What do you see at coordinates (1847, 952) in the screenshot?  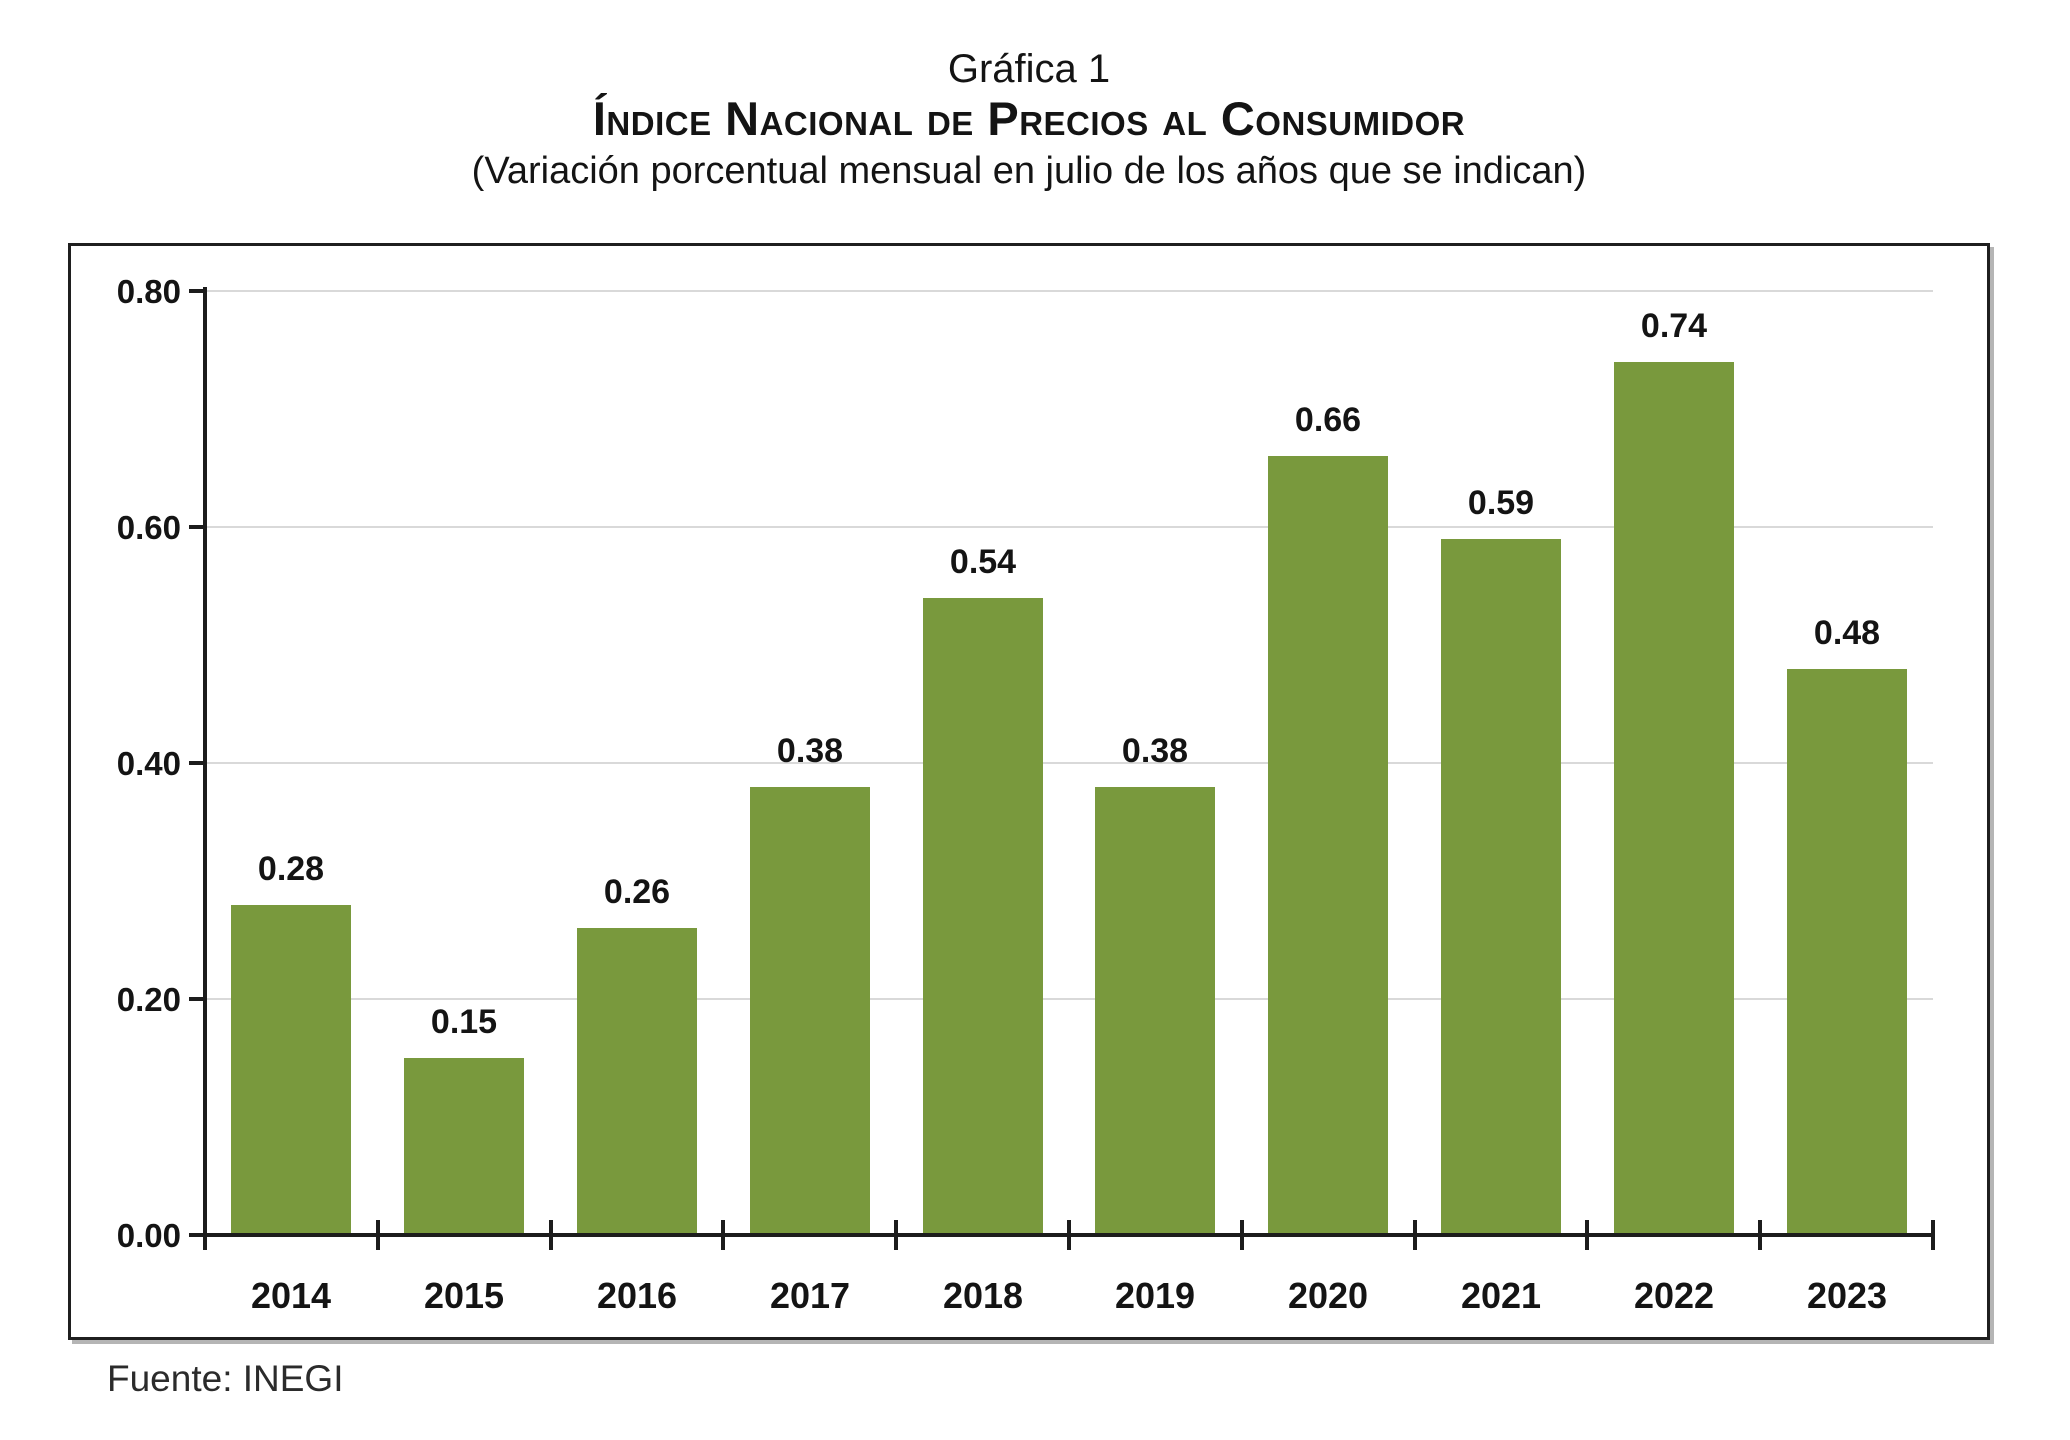 I see `bar-2023` at bounding box center [1847, 952].